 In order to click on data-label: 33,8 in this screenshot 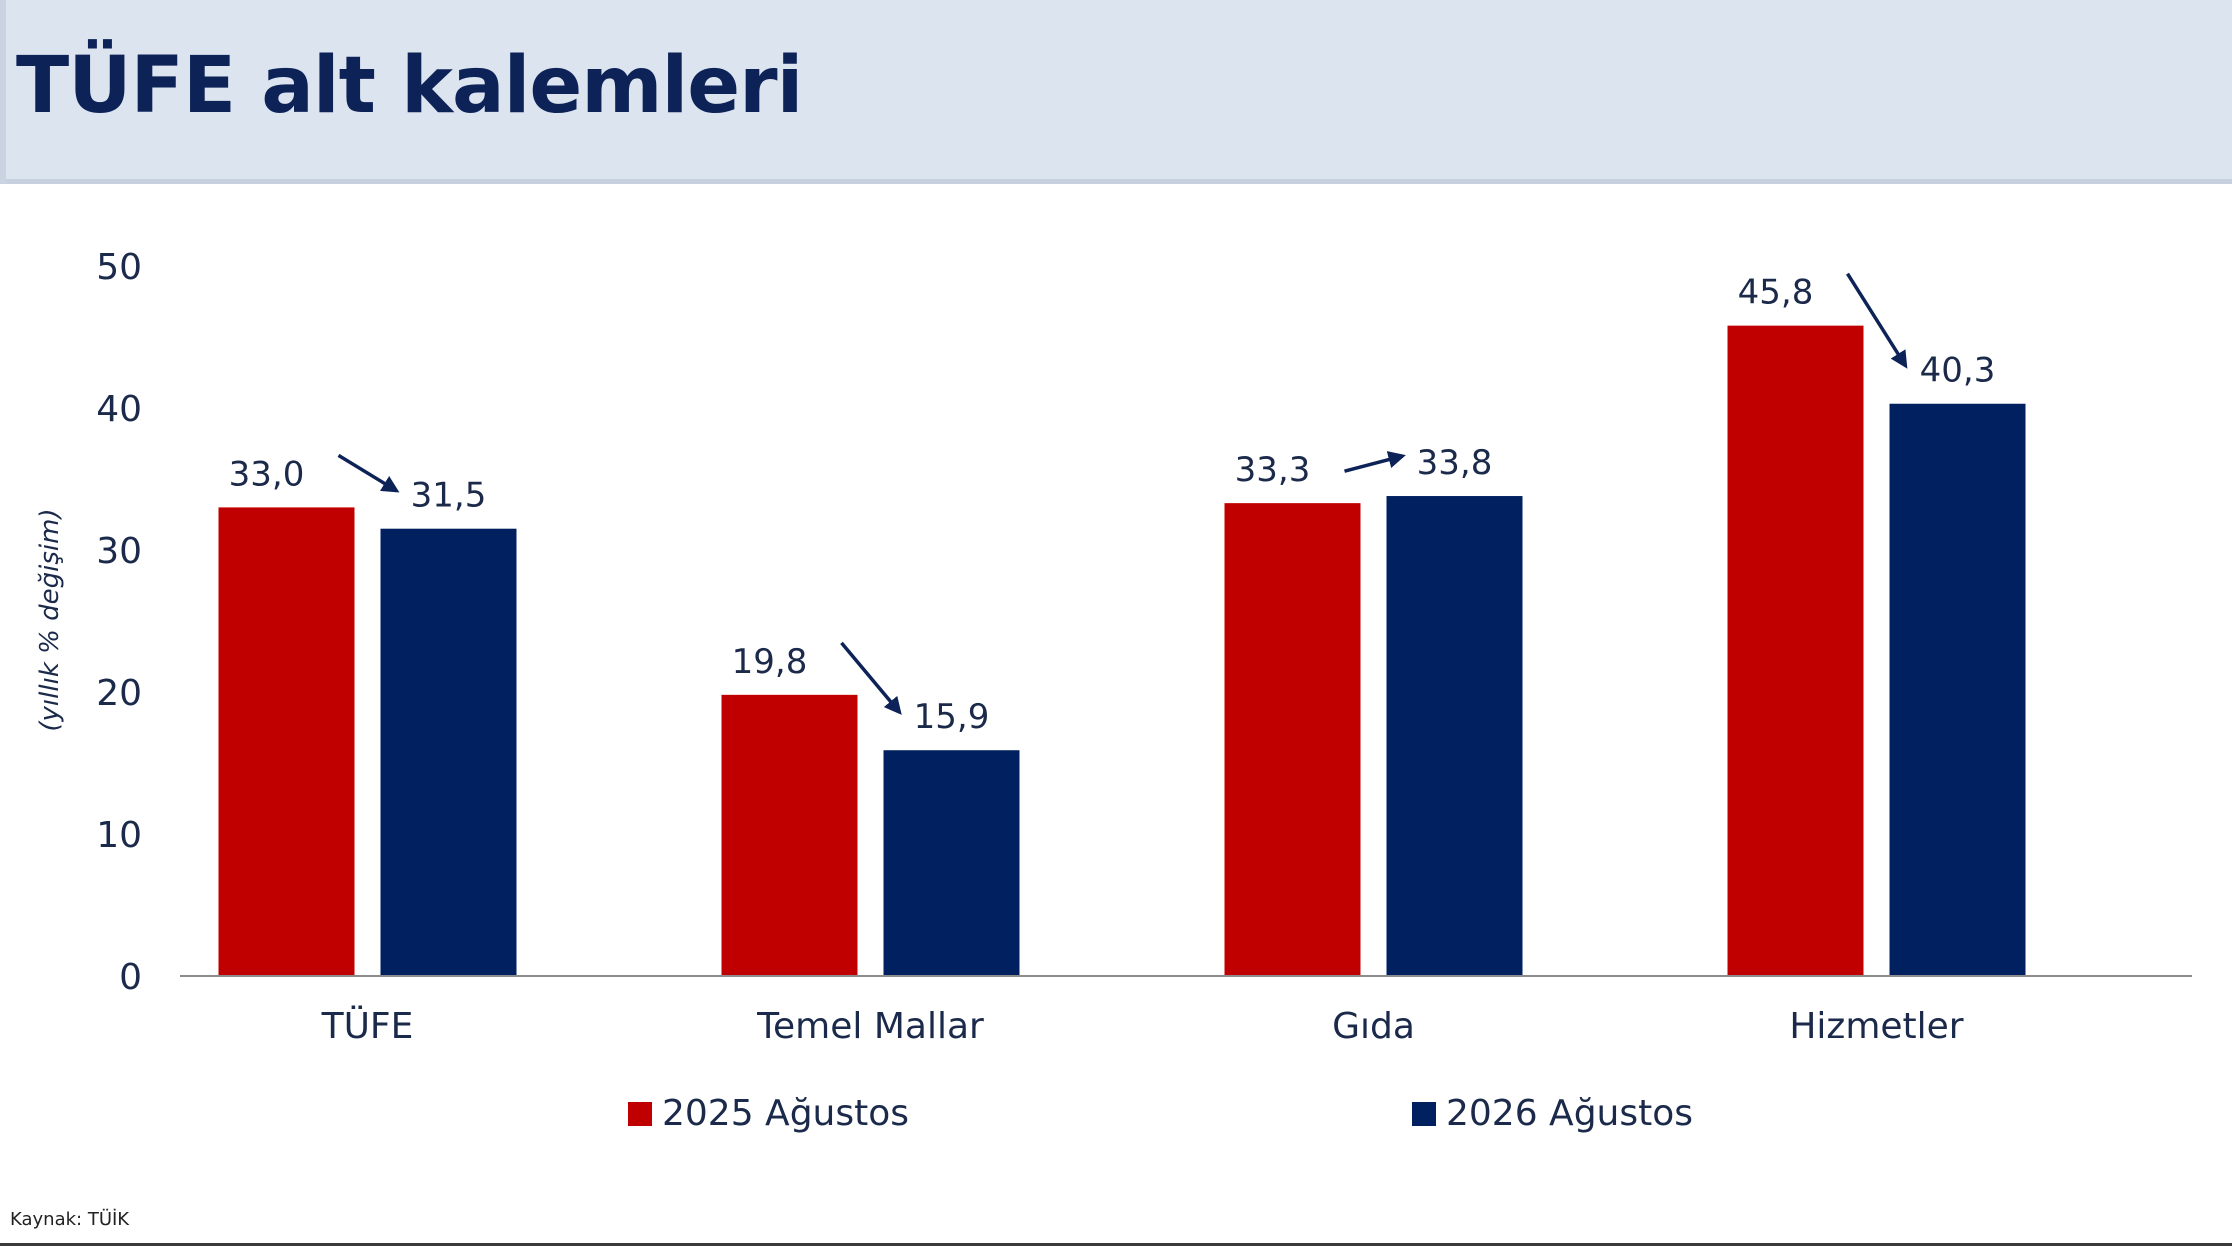, I will do `click(1455, 463)`.